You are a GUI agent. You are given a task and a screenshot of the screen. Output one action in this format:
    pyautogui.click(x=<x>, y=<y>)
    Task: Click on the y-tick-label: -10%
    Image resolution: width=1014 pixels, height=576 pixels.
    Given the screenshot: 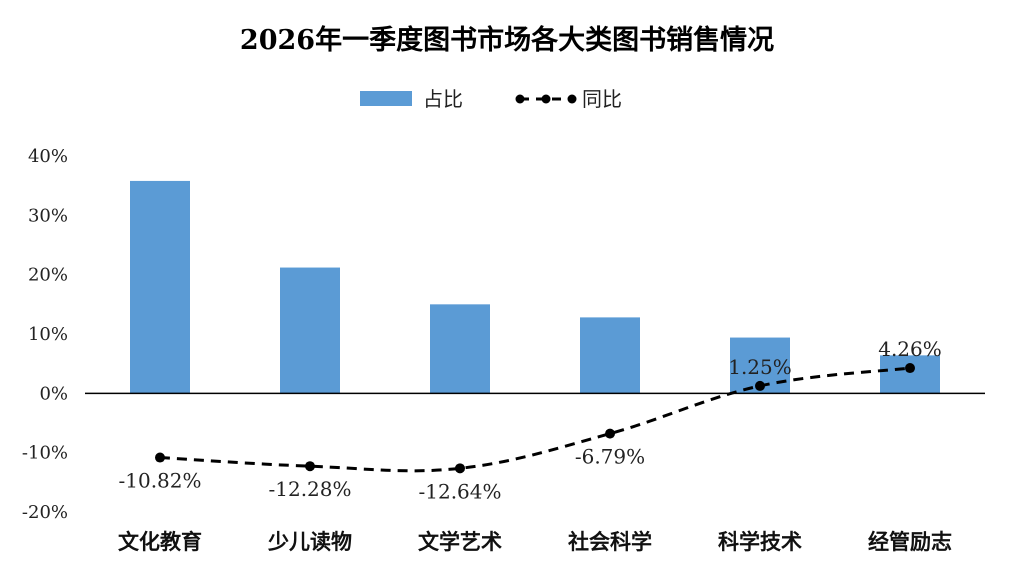 What is the action you would take?
    pyautogui.click(x=45, y=453)
    